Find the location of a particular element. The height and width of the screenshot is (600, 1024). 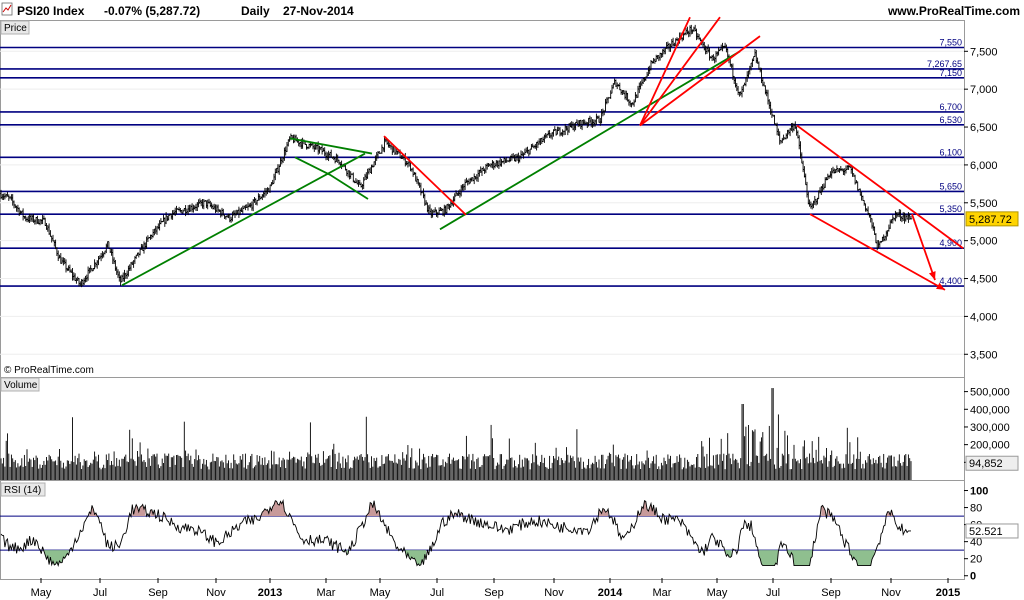

level-label-0: 7,550 is located at coordinates (950, 43).